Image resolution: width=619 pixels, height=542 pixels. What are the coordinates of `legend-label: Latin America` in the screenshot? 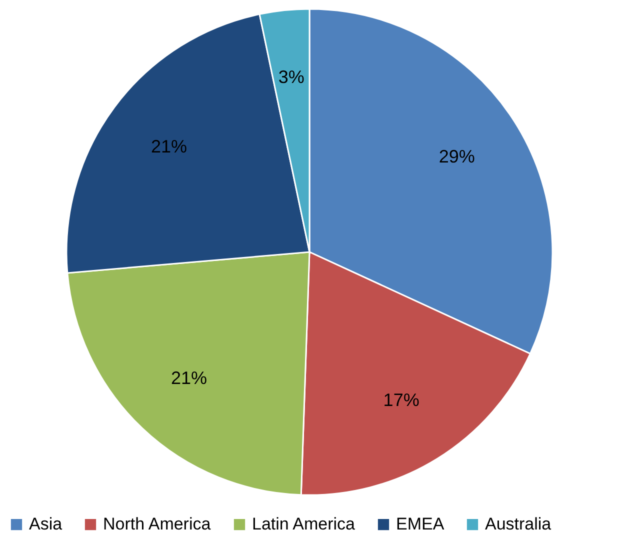 It's located at (304, 524).